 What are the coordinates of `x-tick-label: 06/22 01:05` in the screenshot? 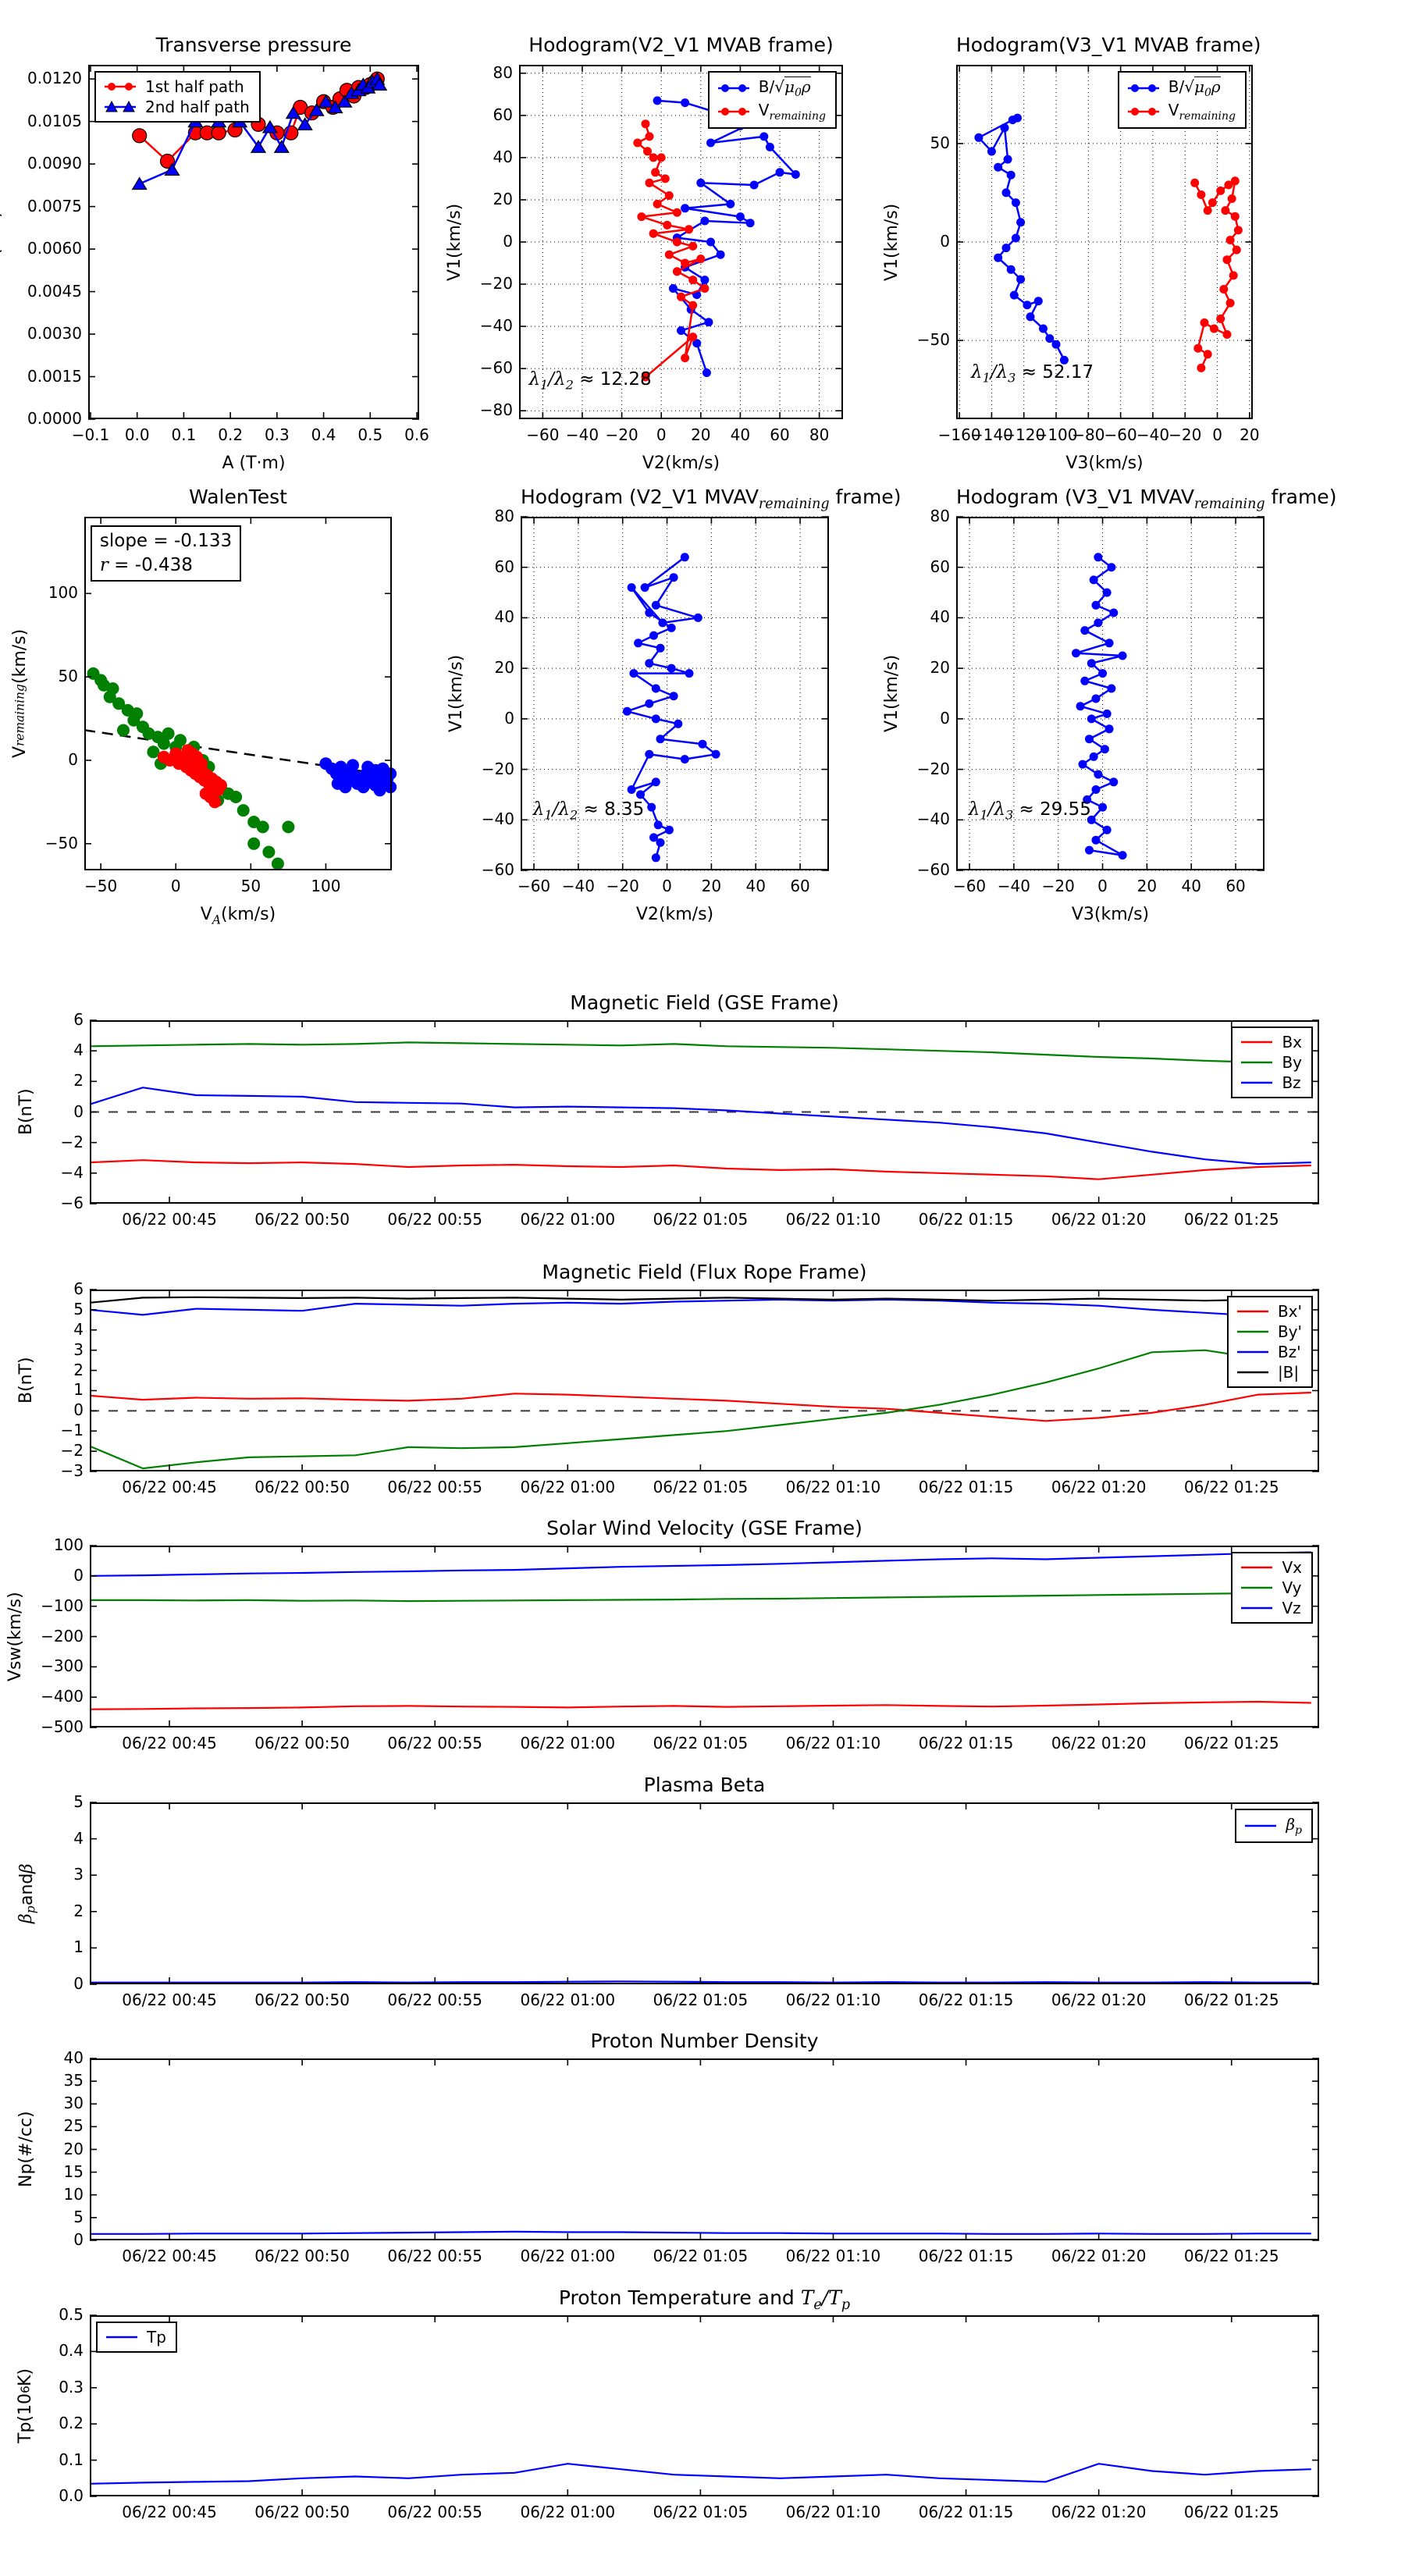 It's located at (701, 2512).